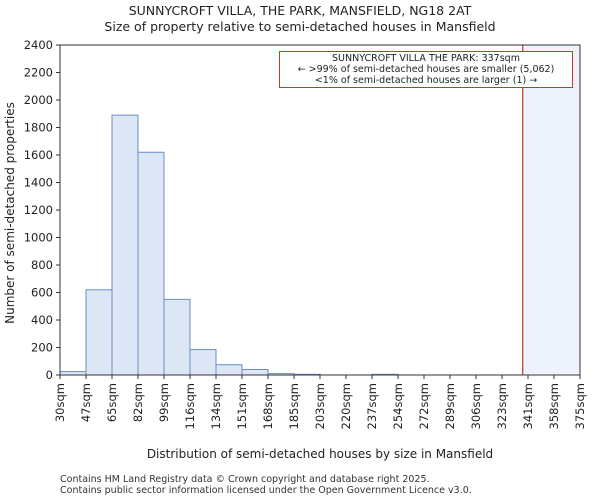 This screenshot has height=500, width=600. I want to click on y-tick-label: 200, so click(42, 348).